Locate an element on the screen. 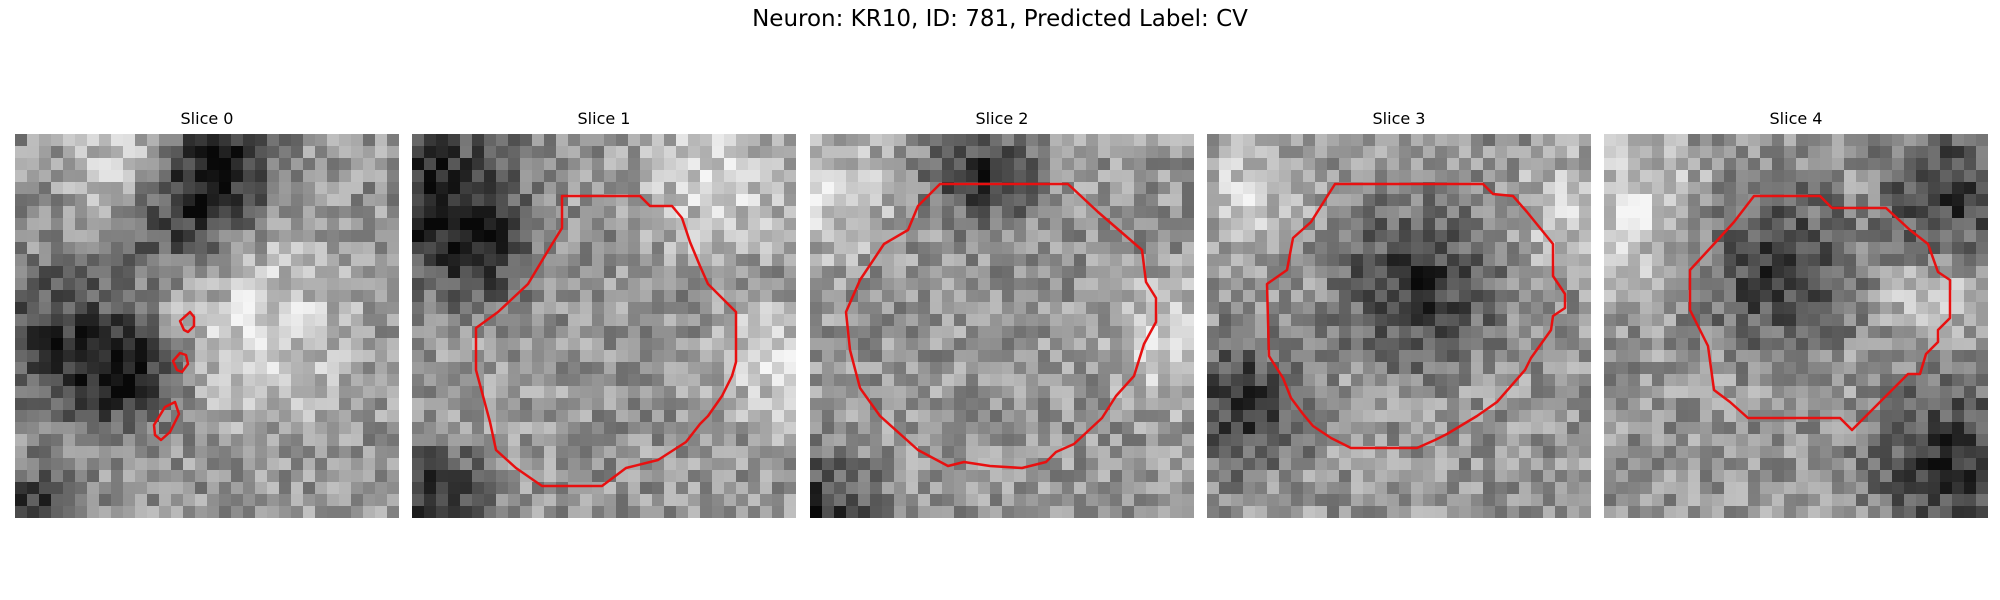 The height and width of the screenshot is (600, 2000). panel-title: Slice 0 is located at coordinates (207, 119).